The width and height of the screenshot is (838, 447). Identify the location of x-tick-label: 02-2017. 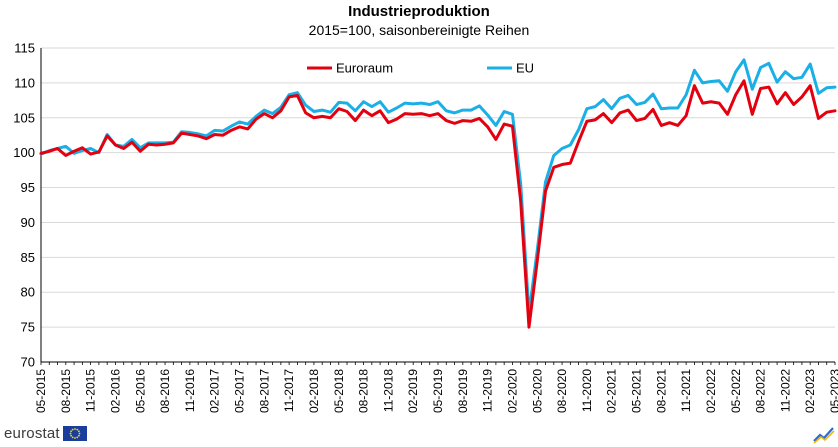
(215, 391).